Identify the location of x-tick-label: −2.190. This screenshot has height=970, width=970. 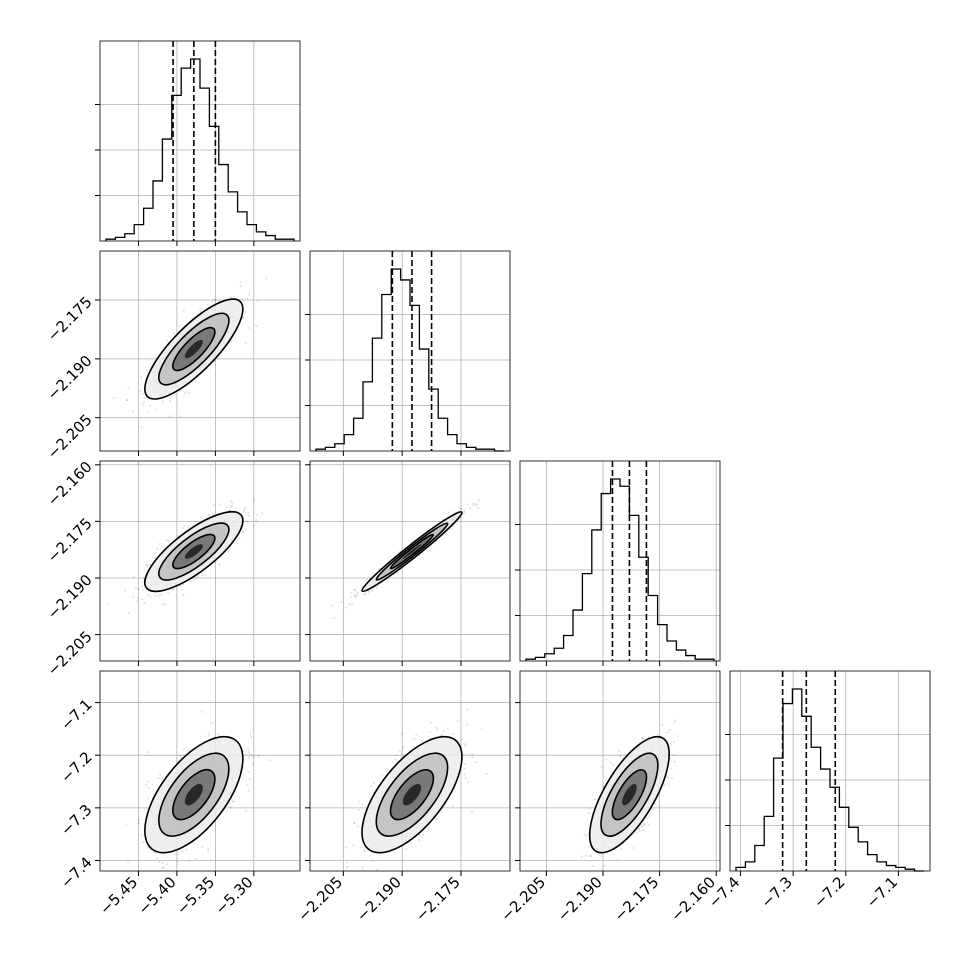
(379, 899).